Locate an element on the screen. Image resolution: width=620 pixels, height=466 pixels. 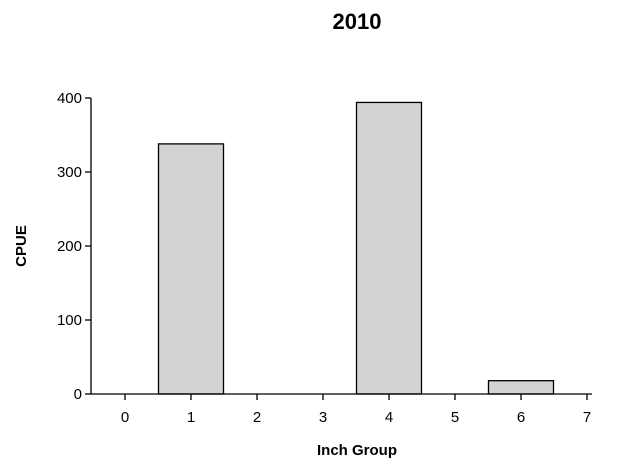
x-tick-label: 3 is located at coordinates (323, 417).